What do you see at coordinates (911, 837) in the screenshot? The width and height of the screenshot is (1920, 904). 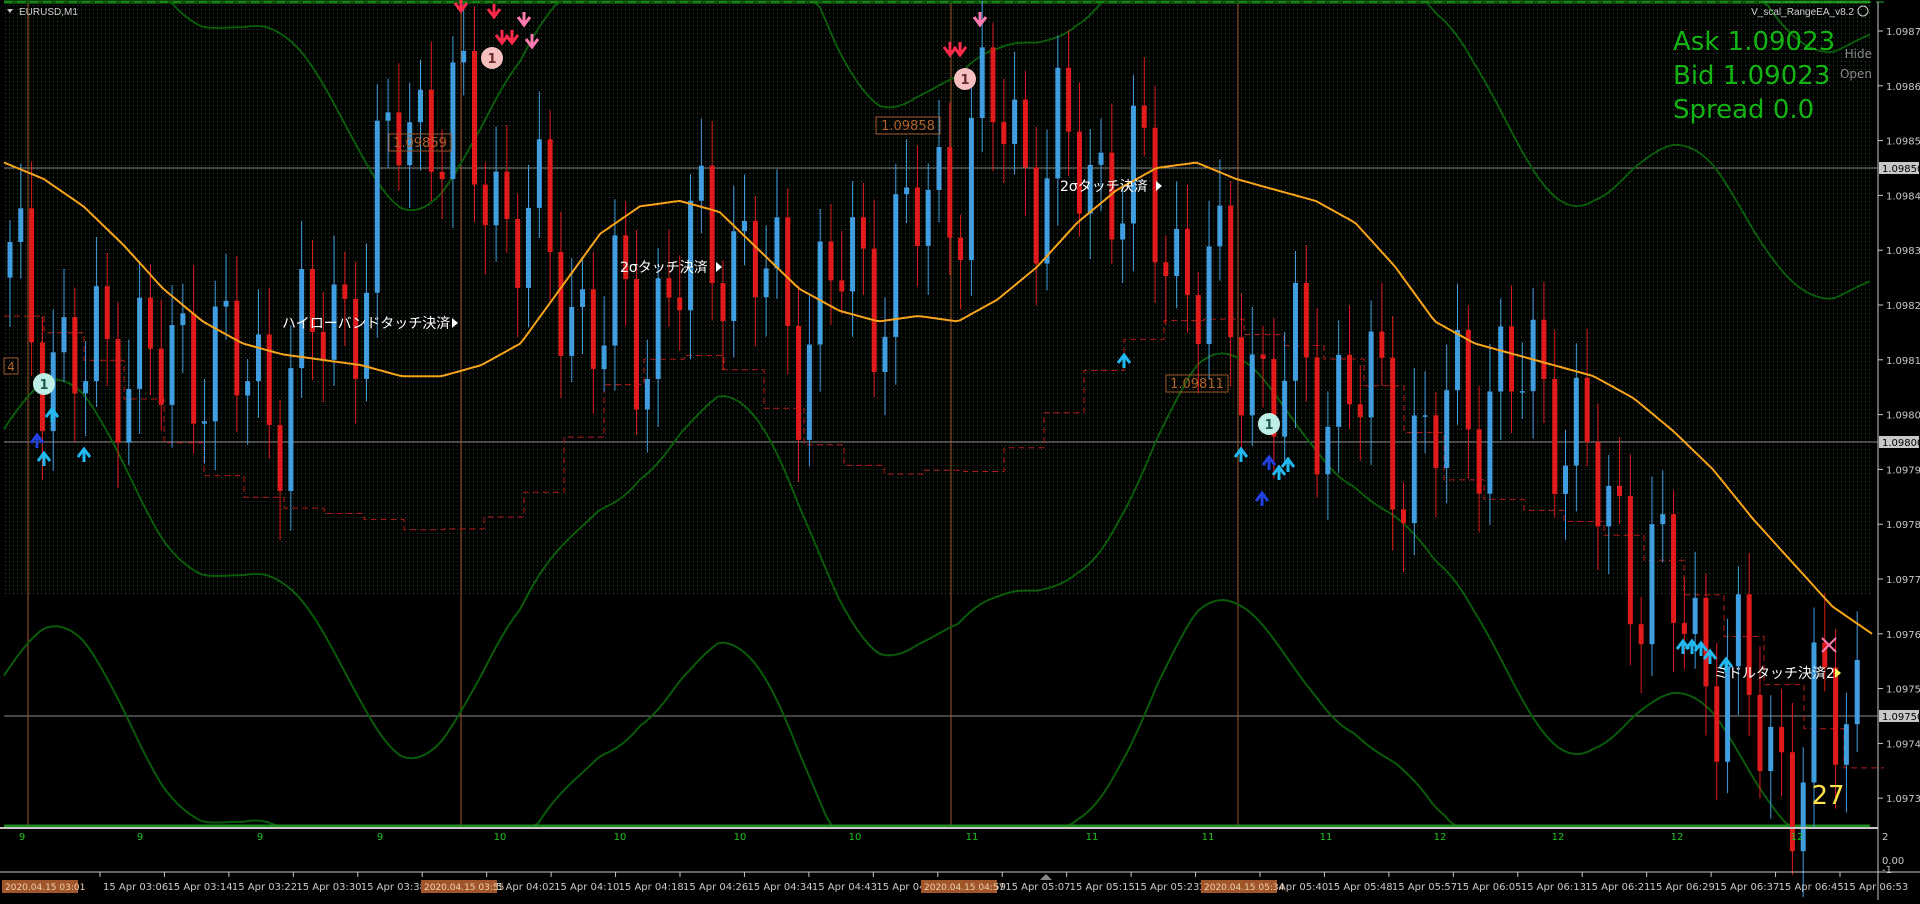 I see `sub-window-session-labels: 9 9 9 9 10 10 10 10 11 11 11 11 12 12 12 12` at bounding box center [911, 837].